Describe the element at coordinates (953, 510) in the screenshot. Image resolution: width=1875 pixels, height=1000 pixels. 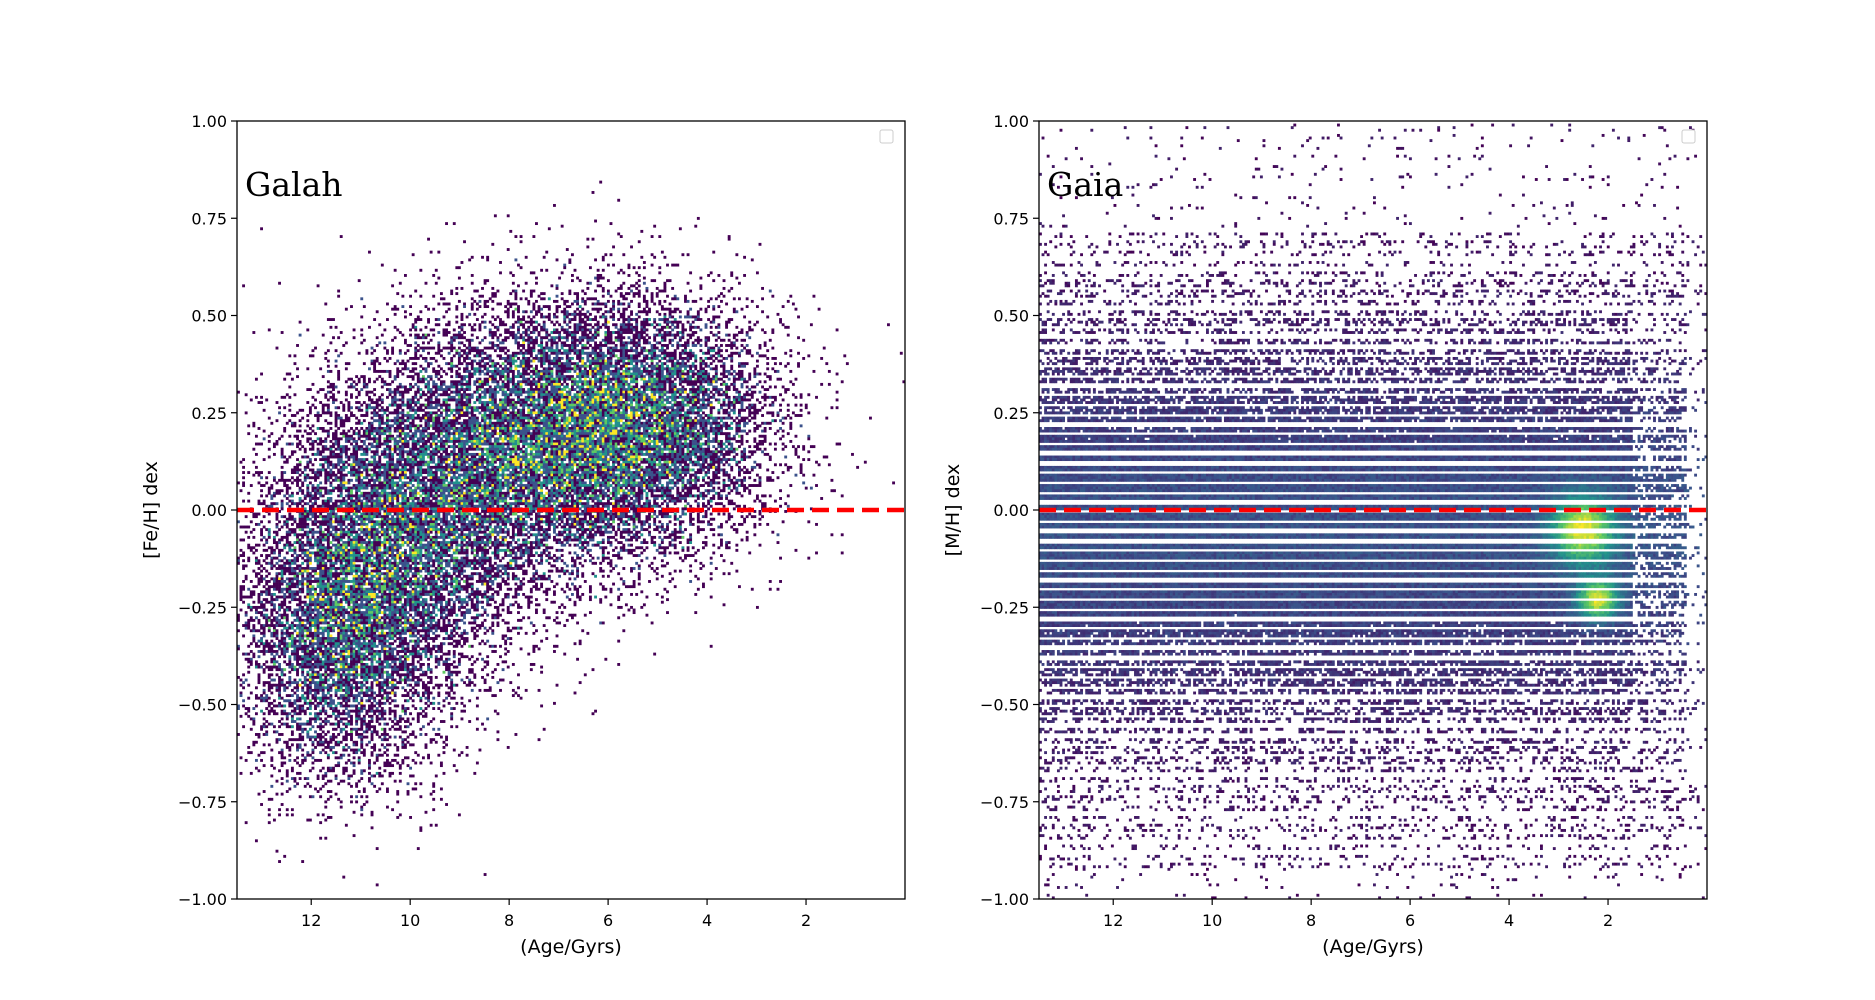
I see `y-axis-label: [M/H] dex` at that location.